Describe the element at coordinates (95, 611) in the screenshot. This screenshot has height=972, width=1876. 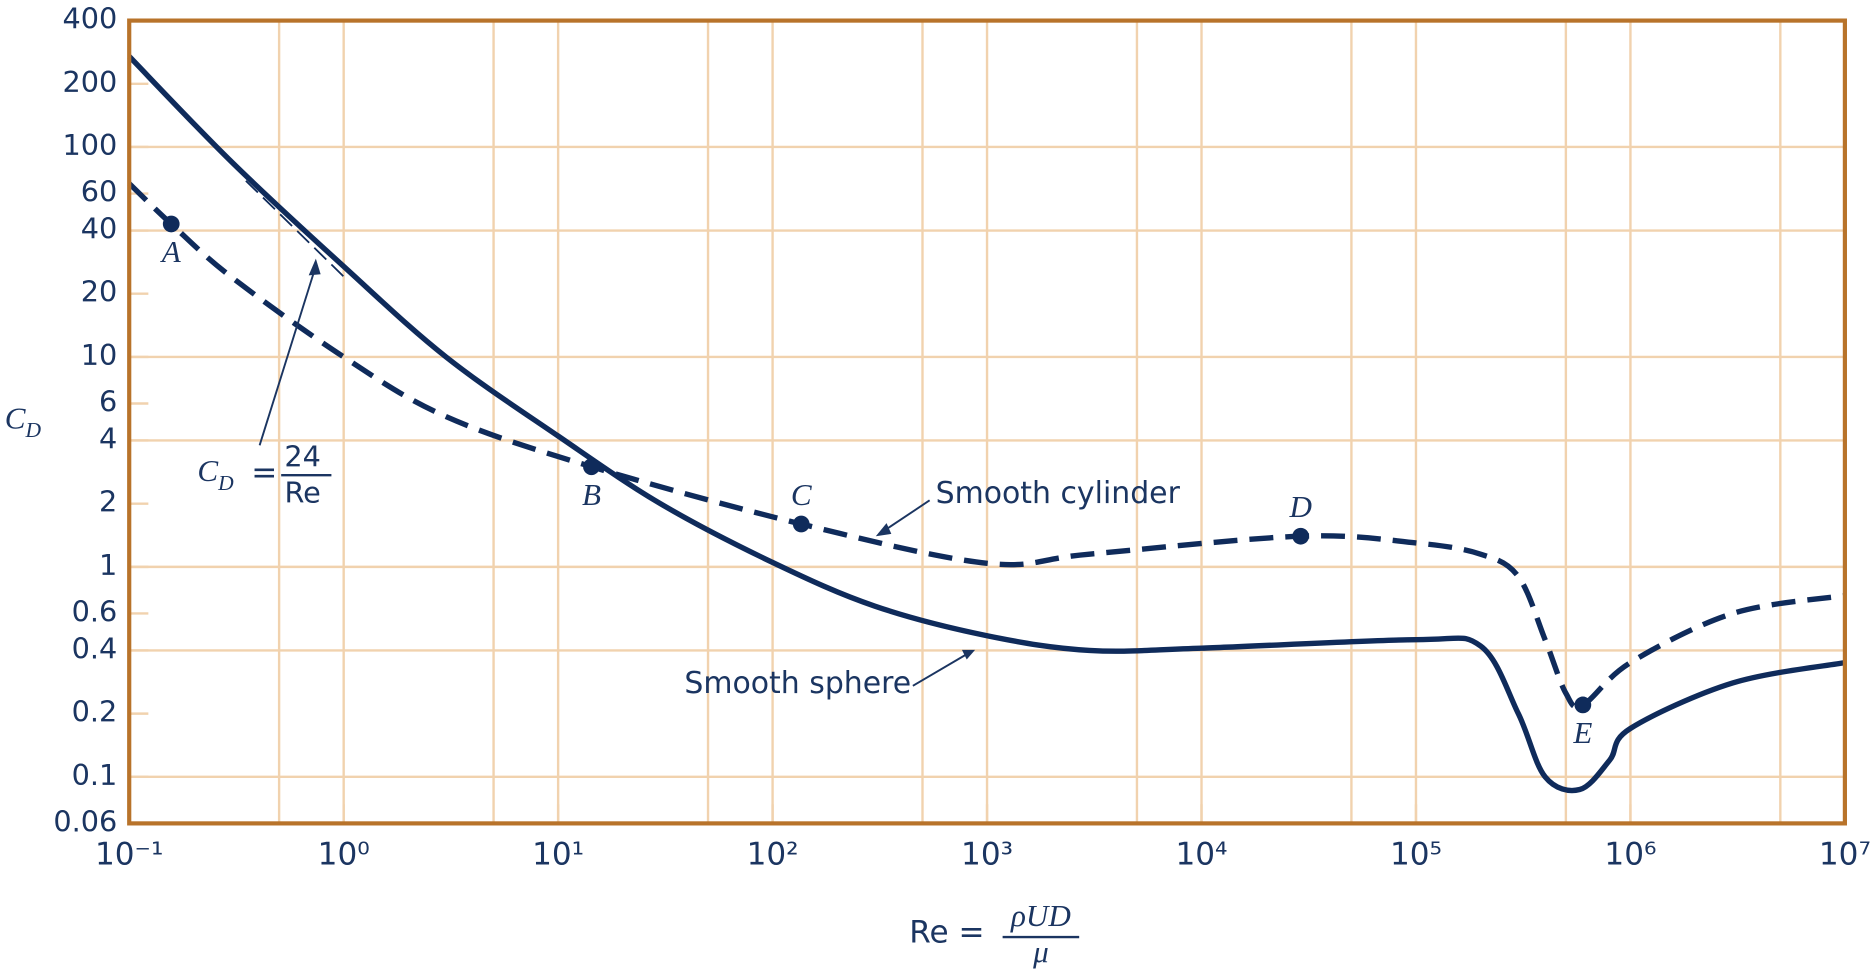
I see `y-tick-label: 0.6` at that location.